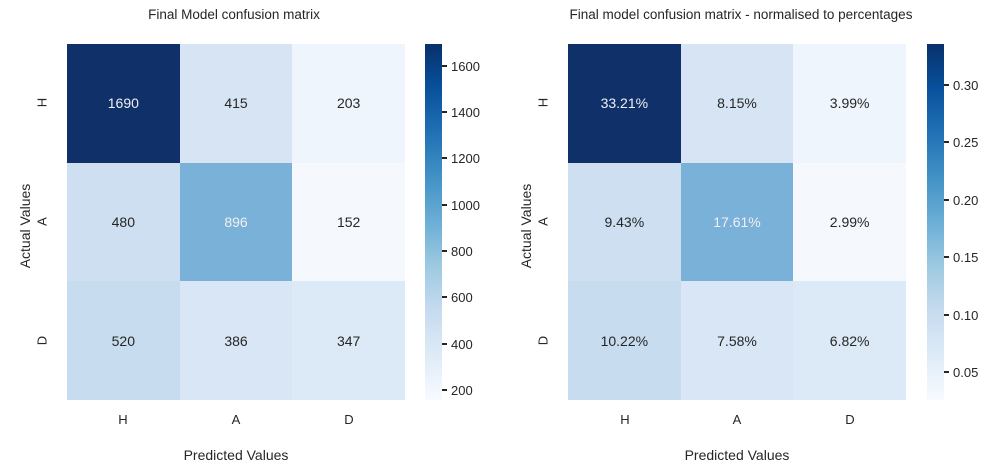 The image size is (1000, 472). What do you see at coordinates (349, 419) in the screenshot?
I see `left-x-tick-d: D` at bounding box center [349, 419].